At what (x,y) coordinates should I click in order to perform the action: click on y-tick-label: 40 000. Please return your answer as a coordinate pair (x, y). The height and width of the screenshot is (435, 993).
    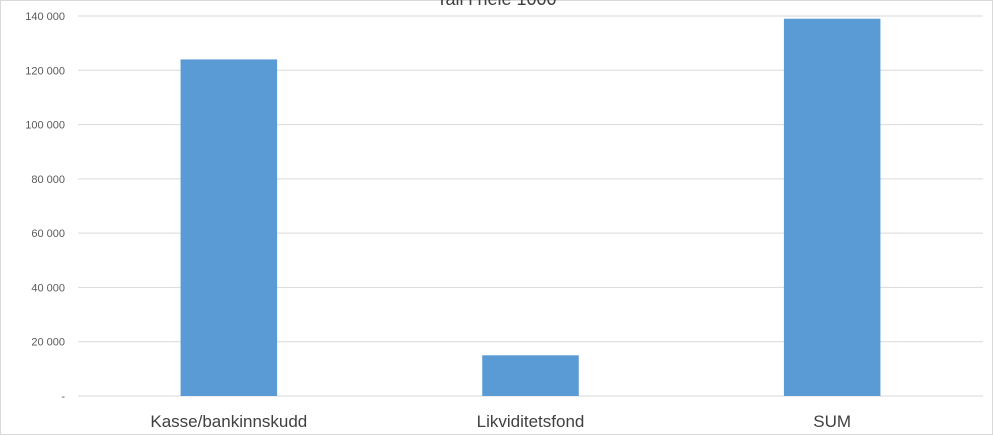
    Looking at the image, I should click on (48, 288).